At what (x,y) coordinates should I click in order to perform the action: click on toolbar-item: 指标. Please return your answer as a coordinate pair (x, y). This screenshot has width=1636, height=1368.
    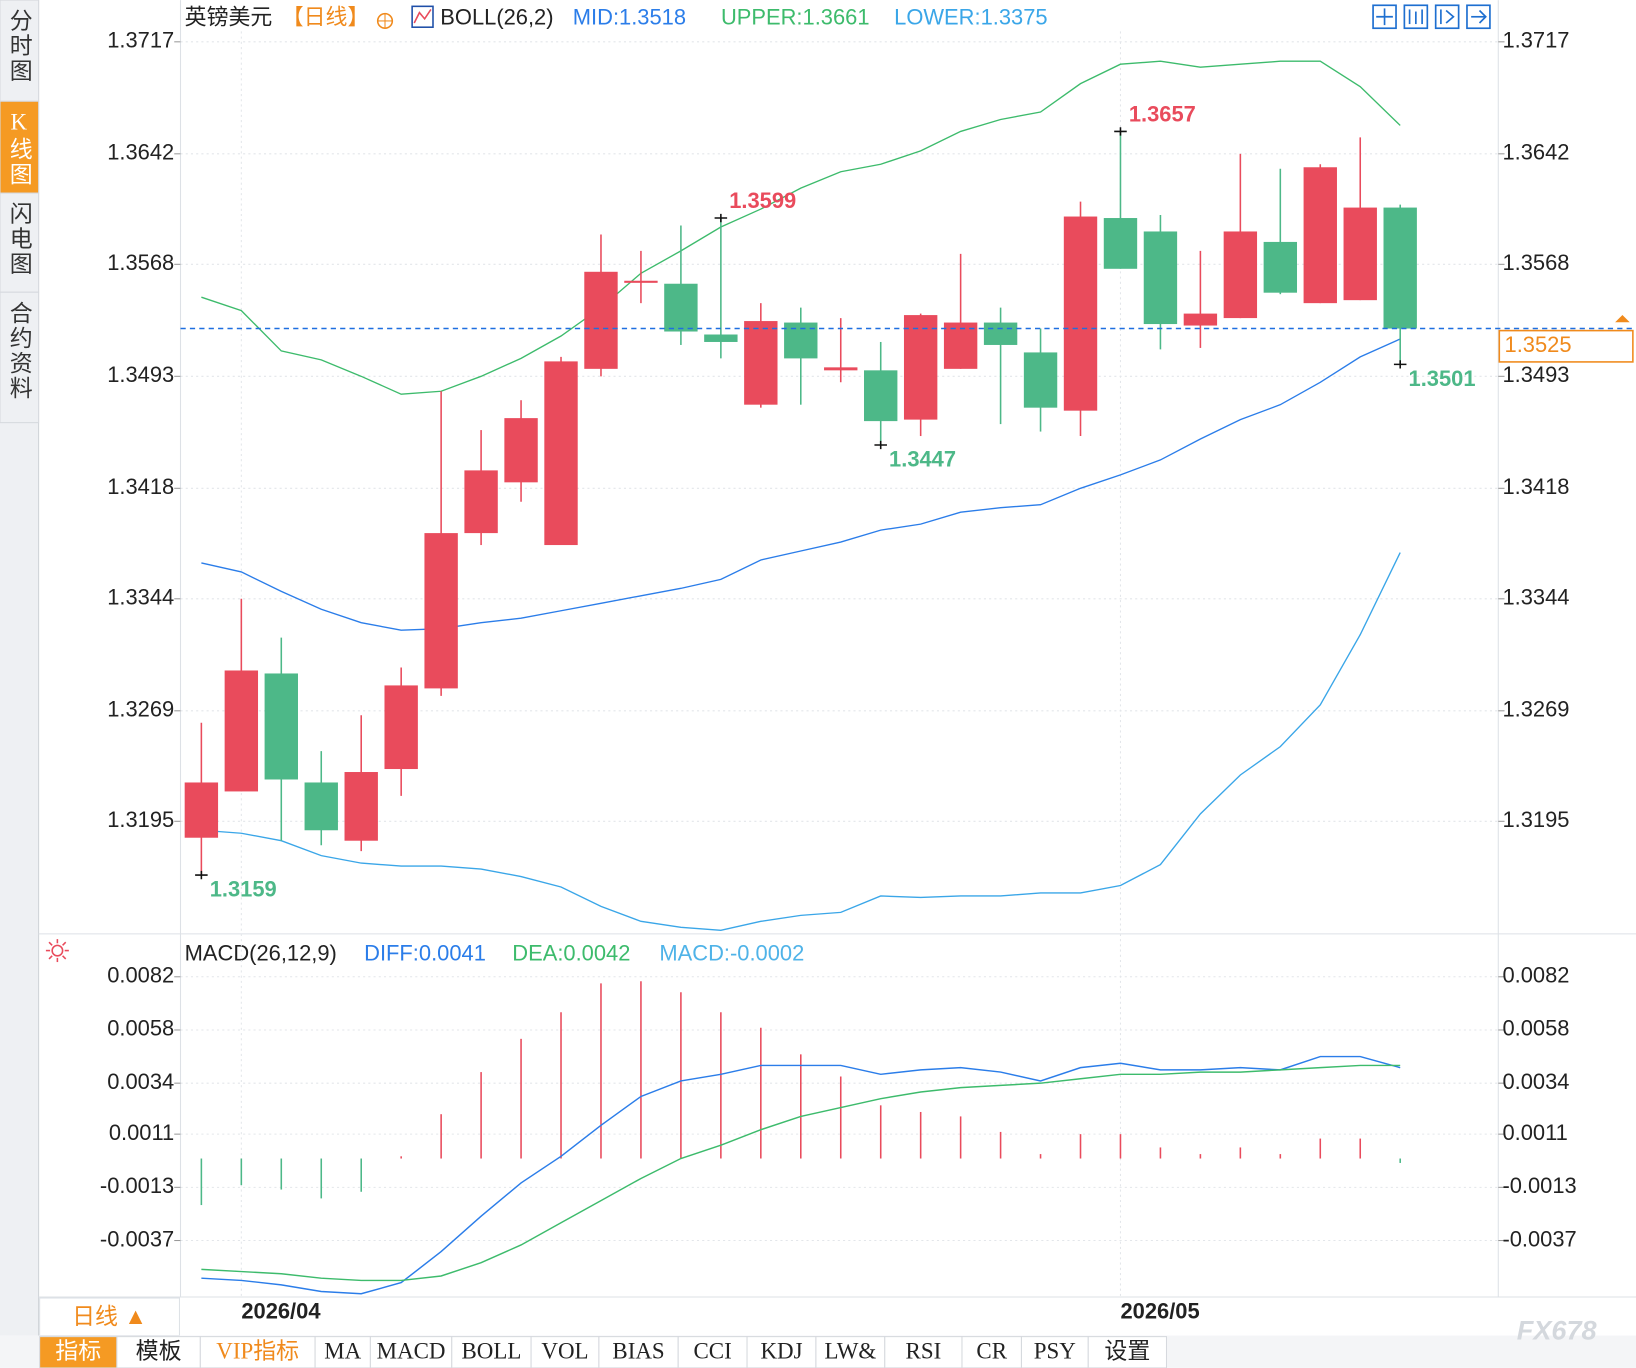
    Looking at the image, I should click on (78, 1351).